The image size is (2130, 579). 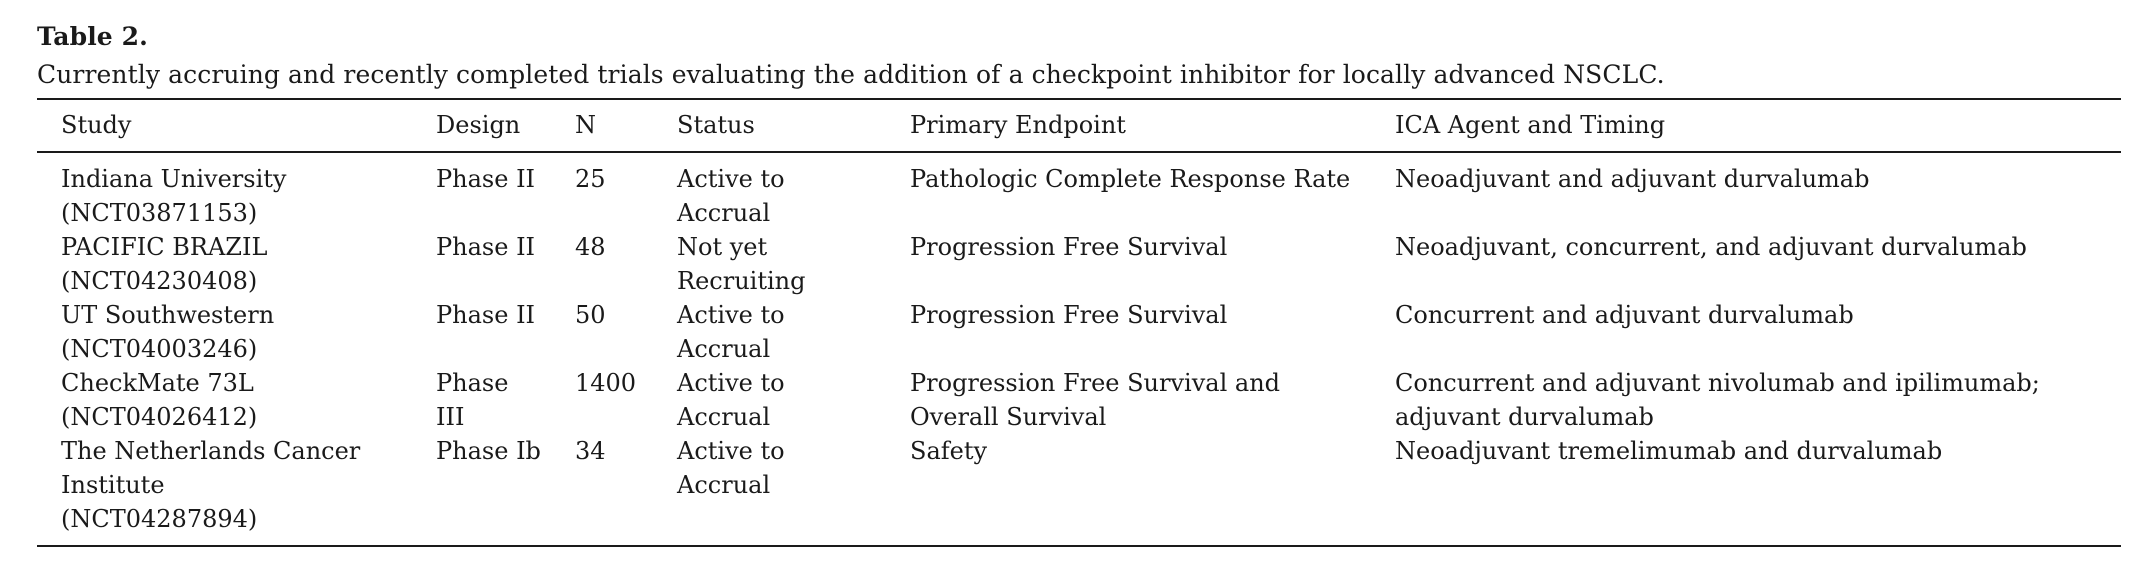 What do you see at coordinates (585, 125) in the screenshot?
I see `column-header-n: N` at bounding box center [585, 125].